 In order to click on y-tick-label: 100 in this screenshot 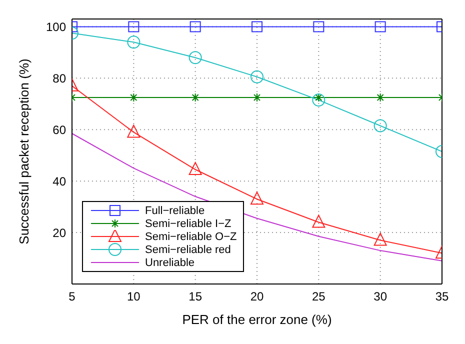, I will do `click(56, 27)`.